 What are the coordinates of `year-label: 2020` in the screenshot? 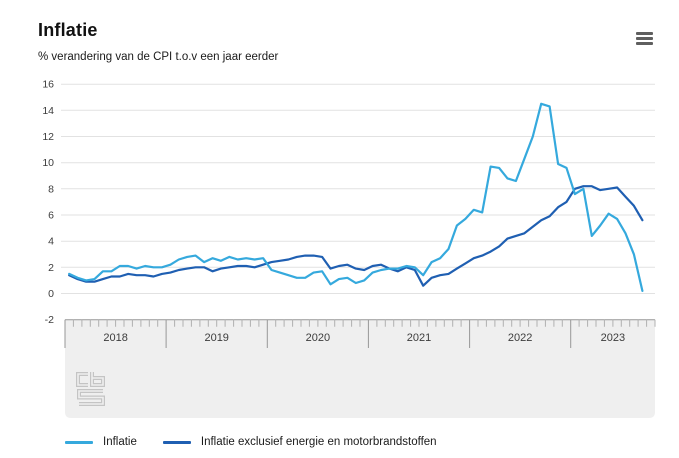 It's located at (318, 338).